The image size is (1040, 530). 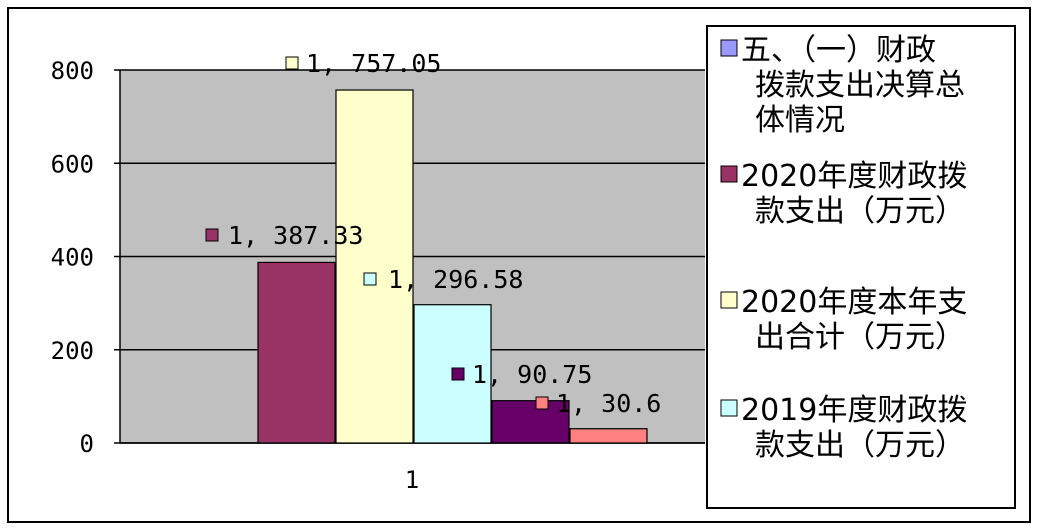 What do you see at coordinates (295, 235) in the screenshot?
I see `data-label: 1, 387.33` at bounding box center [295, 235].